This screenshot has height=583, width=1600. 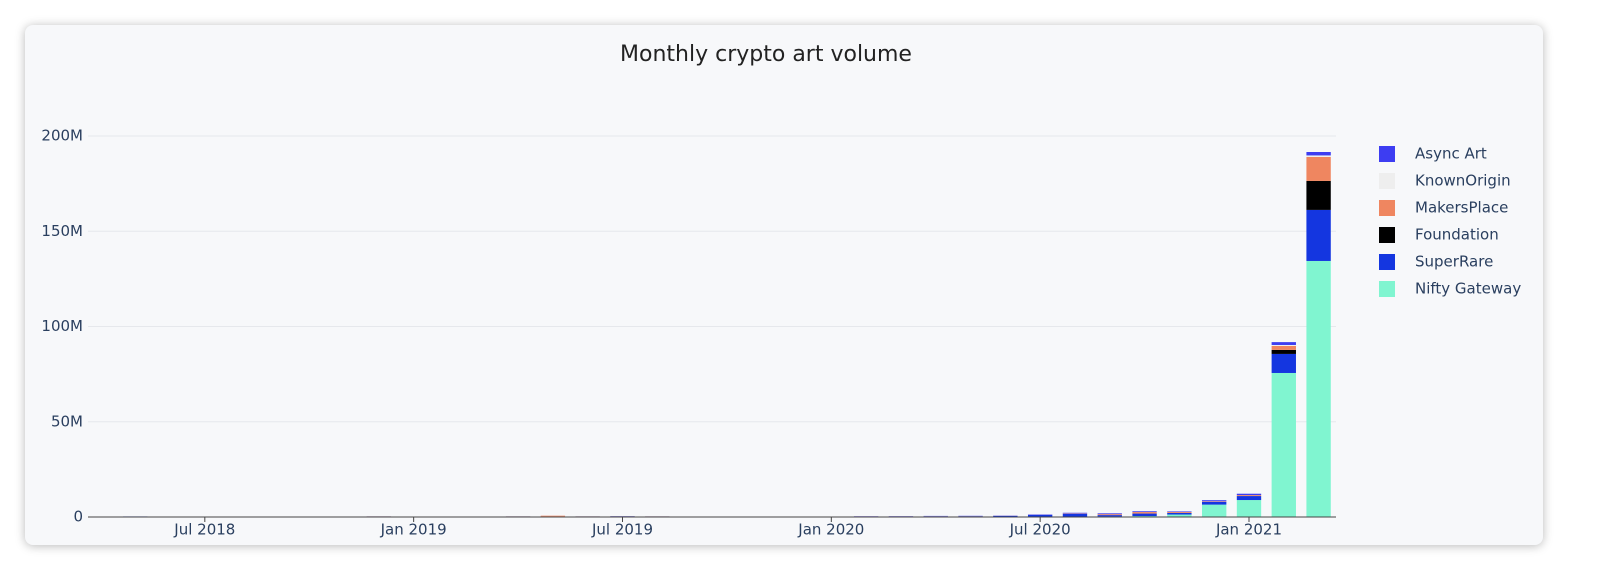 I want to click on legend-label: KnownOrigin, so click(x=1463, y=181).